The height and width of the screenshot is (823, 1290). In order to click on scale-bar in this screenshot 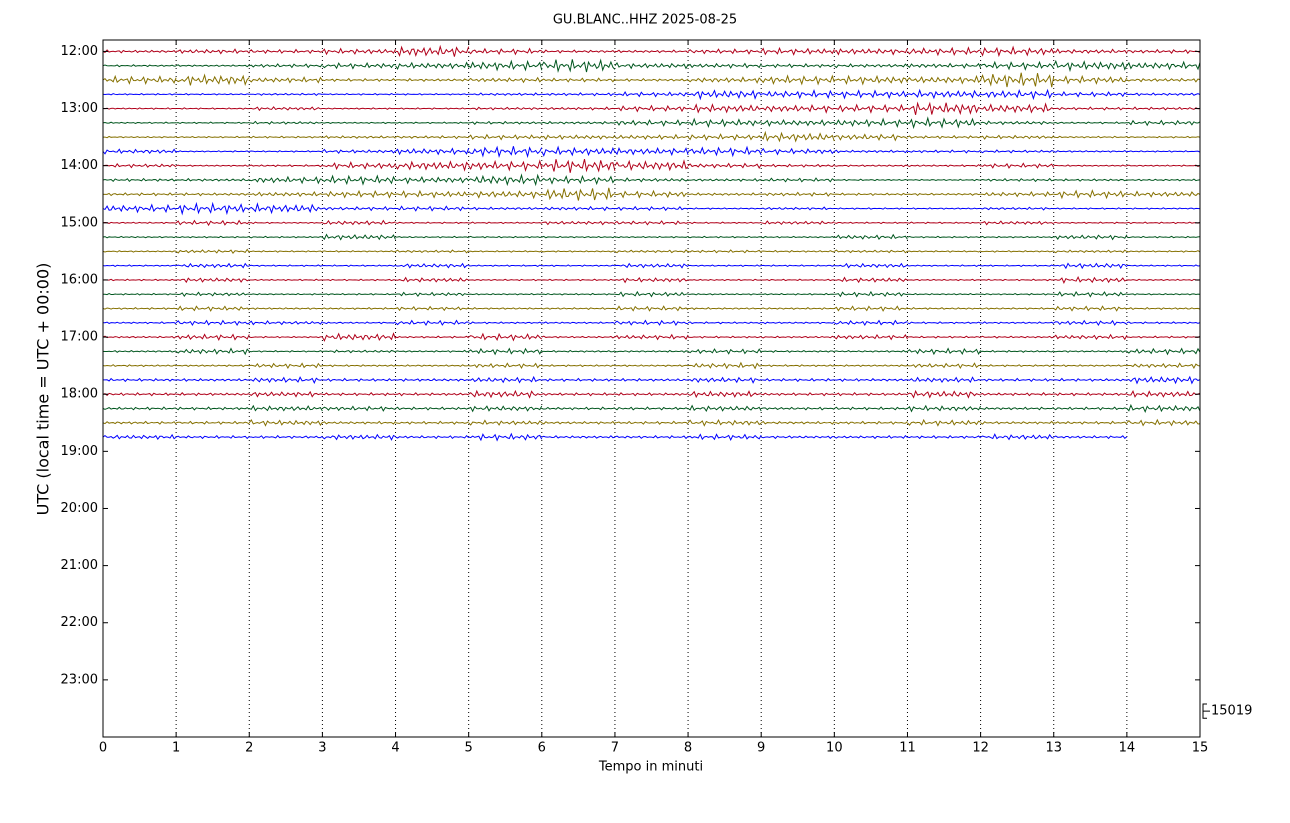, I will do `click(1206, 711)`.